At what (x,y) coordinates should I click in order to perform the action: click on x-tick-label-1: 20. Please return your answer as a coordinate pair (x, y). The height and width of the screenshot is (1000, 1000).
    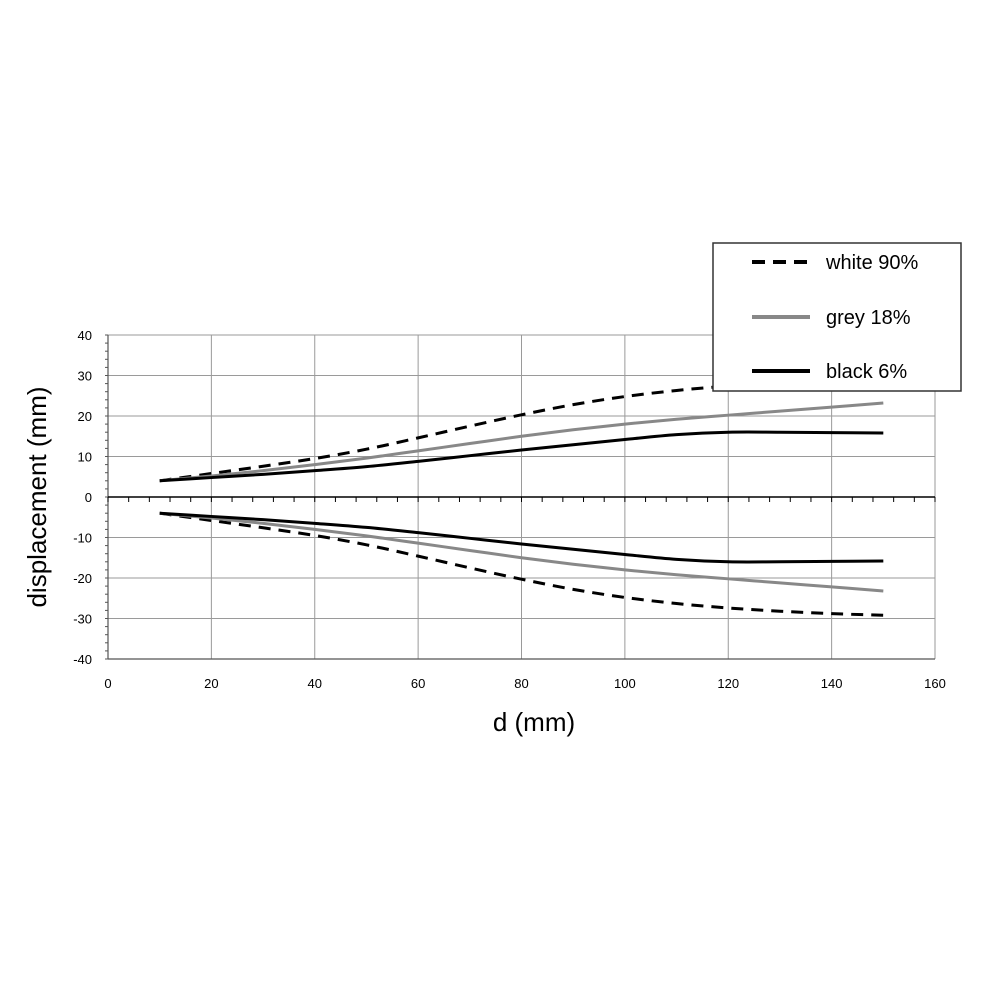
    Looking at the image, I should click on (211, 683).